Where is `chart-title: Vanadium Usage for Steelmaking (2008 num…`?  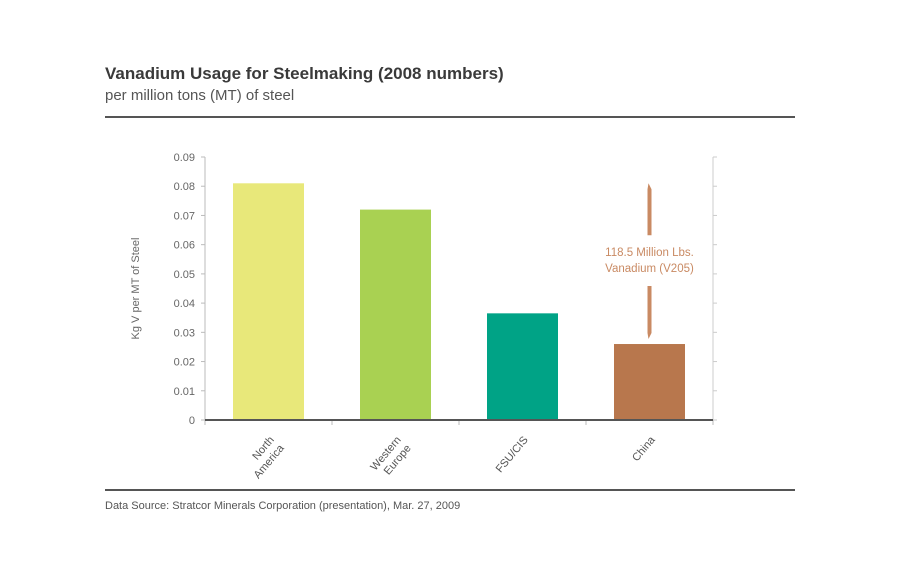
chart-title: Vanadium Usage for Steelmaking (2008 num… is located at coordinates (304, 73).